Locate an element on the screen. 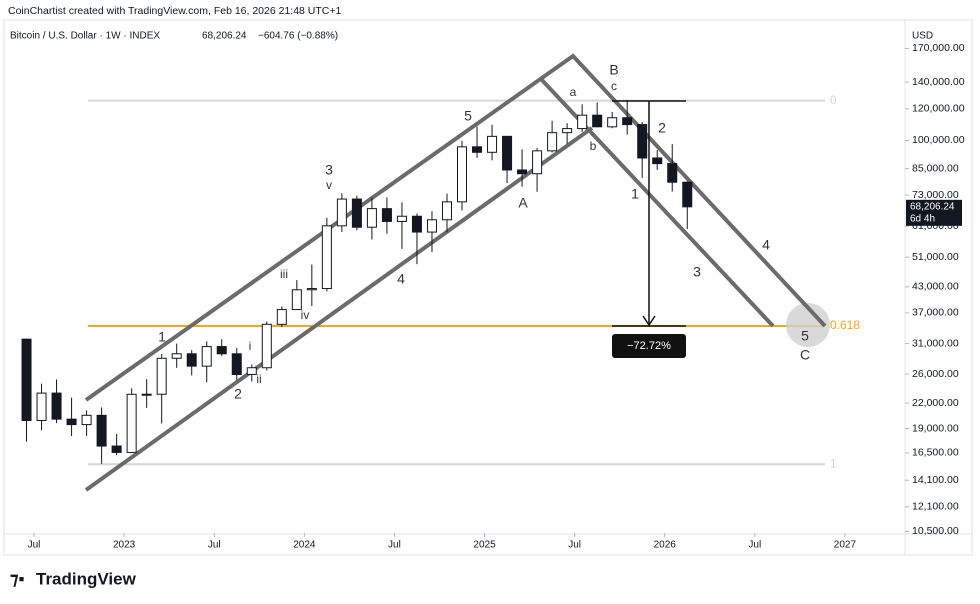  y-tick-label: 26,000.00 is located at coordinates (935, 374).